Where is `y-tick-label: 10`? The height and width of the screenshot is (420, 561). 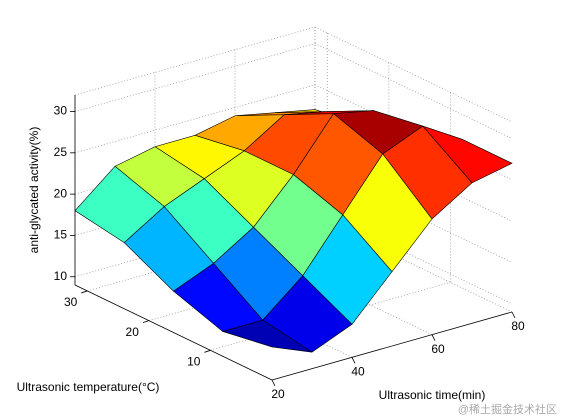
y-tick-label: 10 is located at coordinates (194, 361).